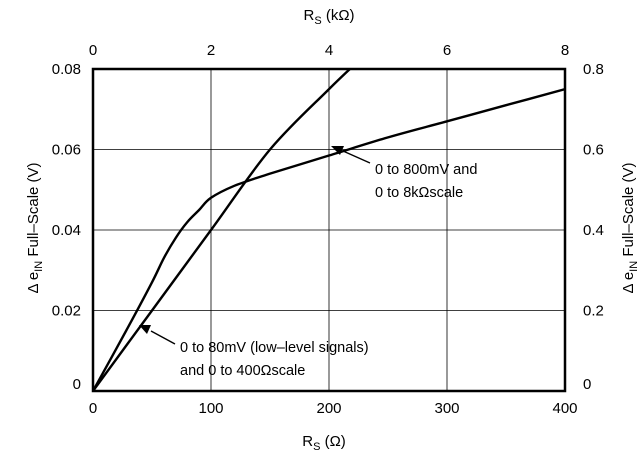  Describe the element at coordinates (324, 443) in the screenshot. I see `bottom-axis-title: RS (Ω)` at that location.